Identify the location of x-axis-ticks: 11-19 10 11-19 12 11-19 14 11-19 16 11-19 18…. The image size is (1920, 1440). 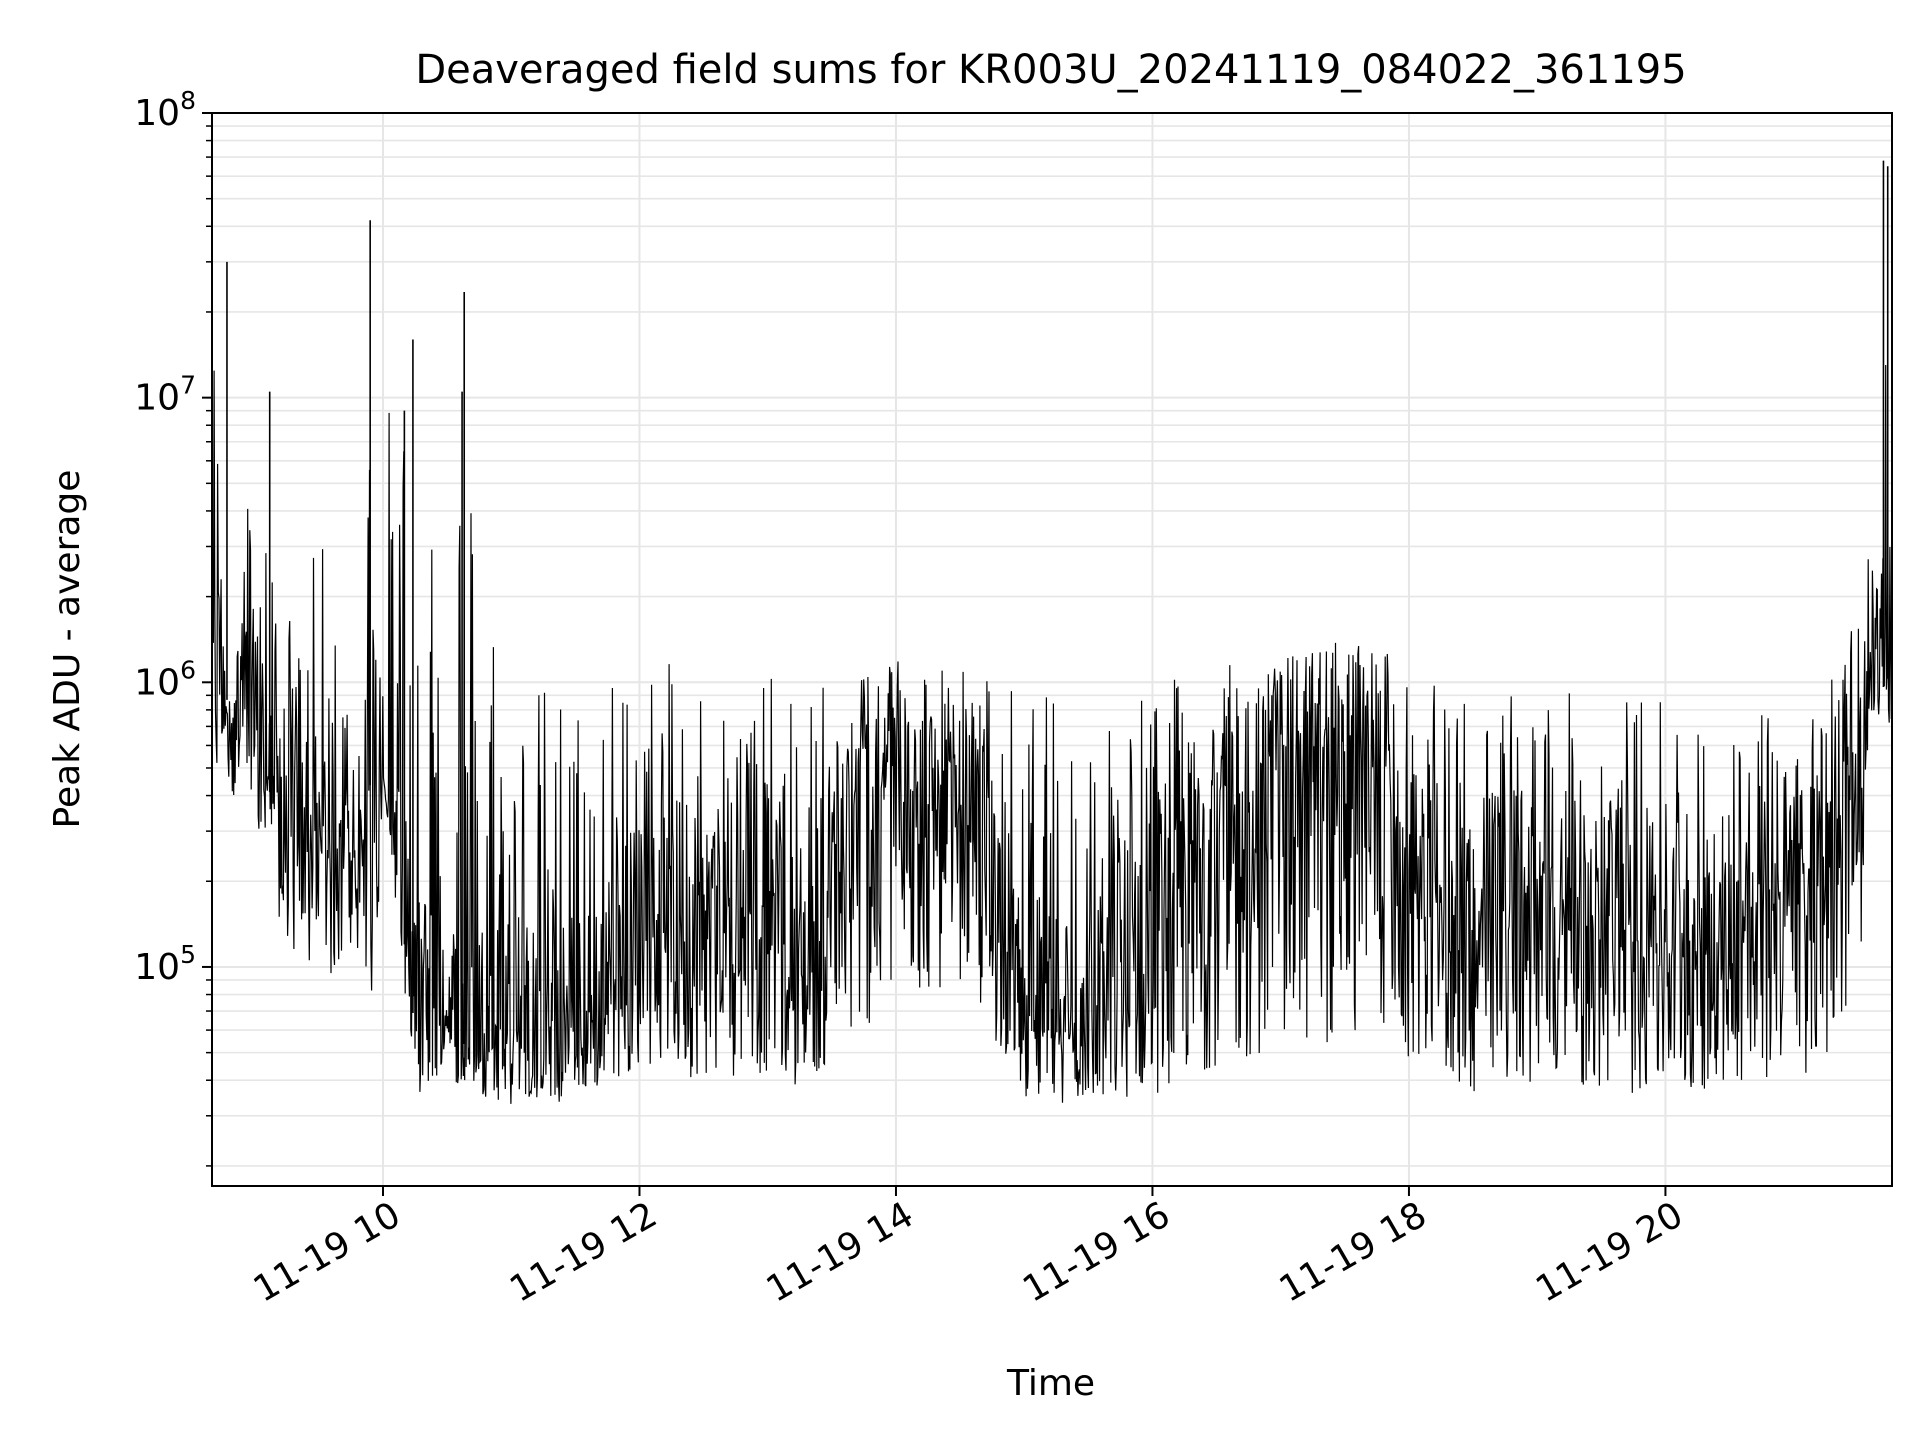
(968, 1248).